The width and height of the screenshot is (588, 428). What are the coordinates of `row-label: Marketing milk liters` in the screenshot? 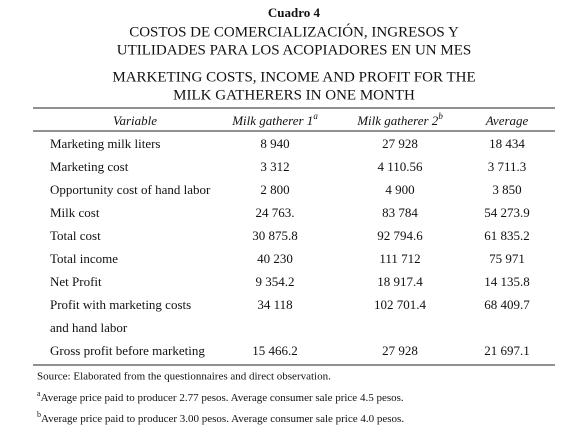 It's located at (105, 143).